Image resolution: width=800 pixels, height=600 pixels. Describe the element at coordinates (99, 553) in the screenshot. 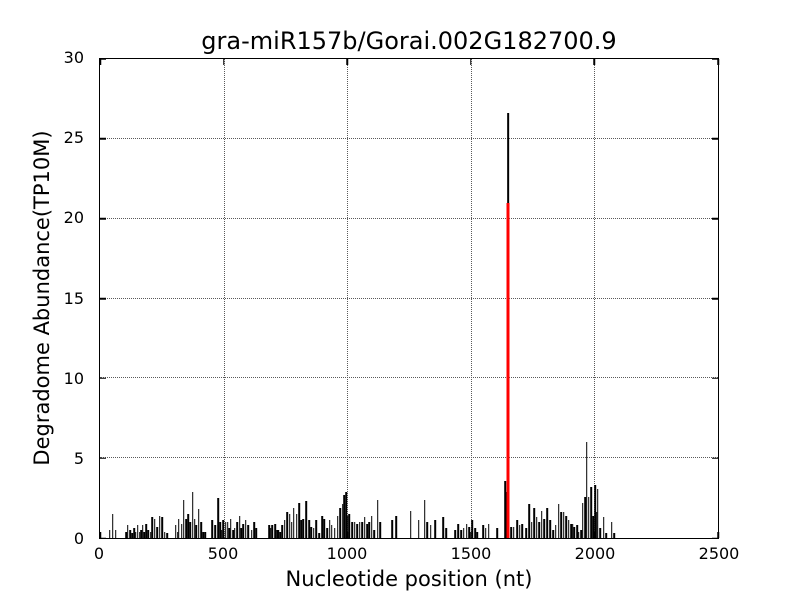

I see `x-tick-label-0: 0` at that location.